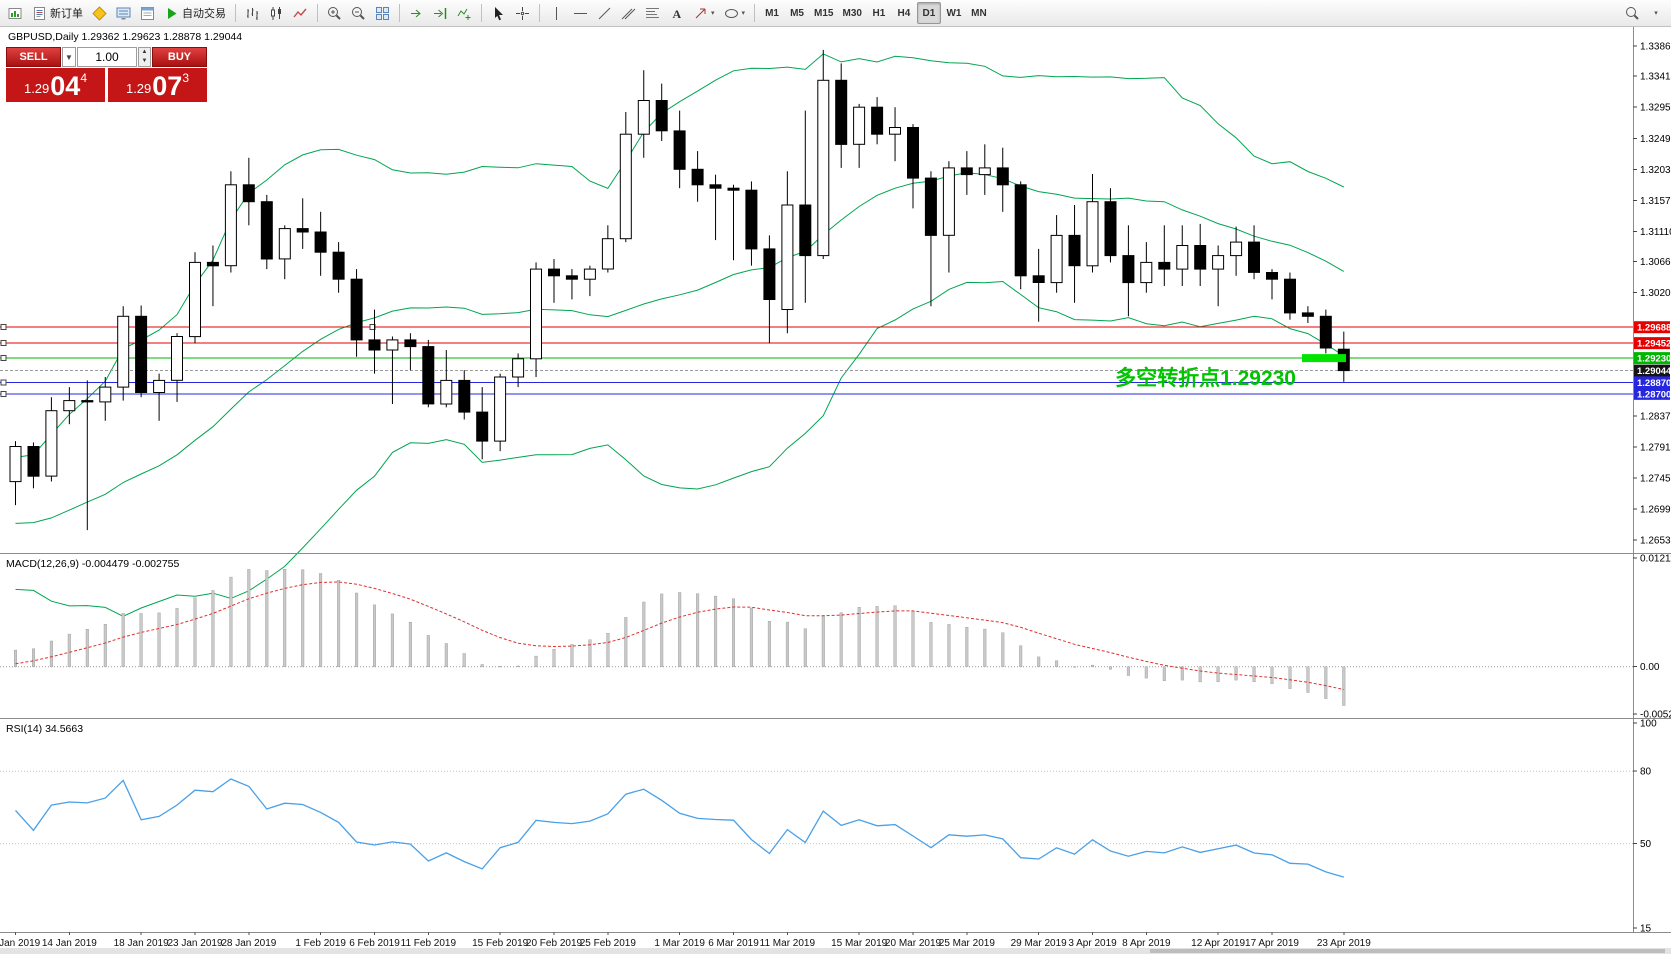 The height and width of the screenshot is (954, 1671). Describe the element at coordinates (979, 13) in the screenshot. I see `timeframe-button-mn: MN` at that location.